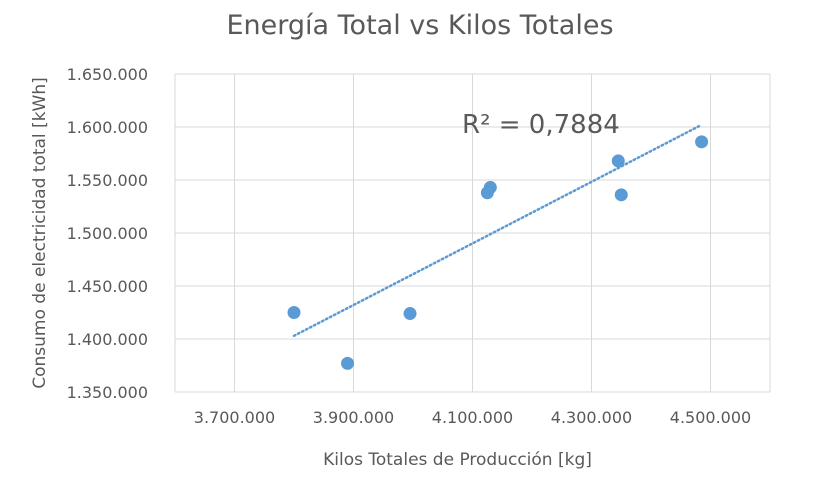 This screenshot has width=840, height=485. Describe the element at coordinates (234, 417) in the screenshot. I see `x-tick-label: 3.700.000` at that location.